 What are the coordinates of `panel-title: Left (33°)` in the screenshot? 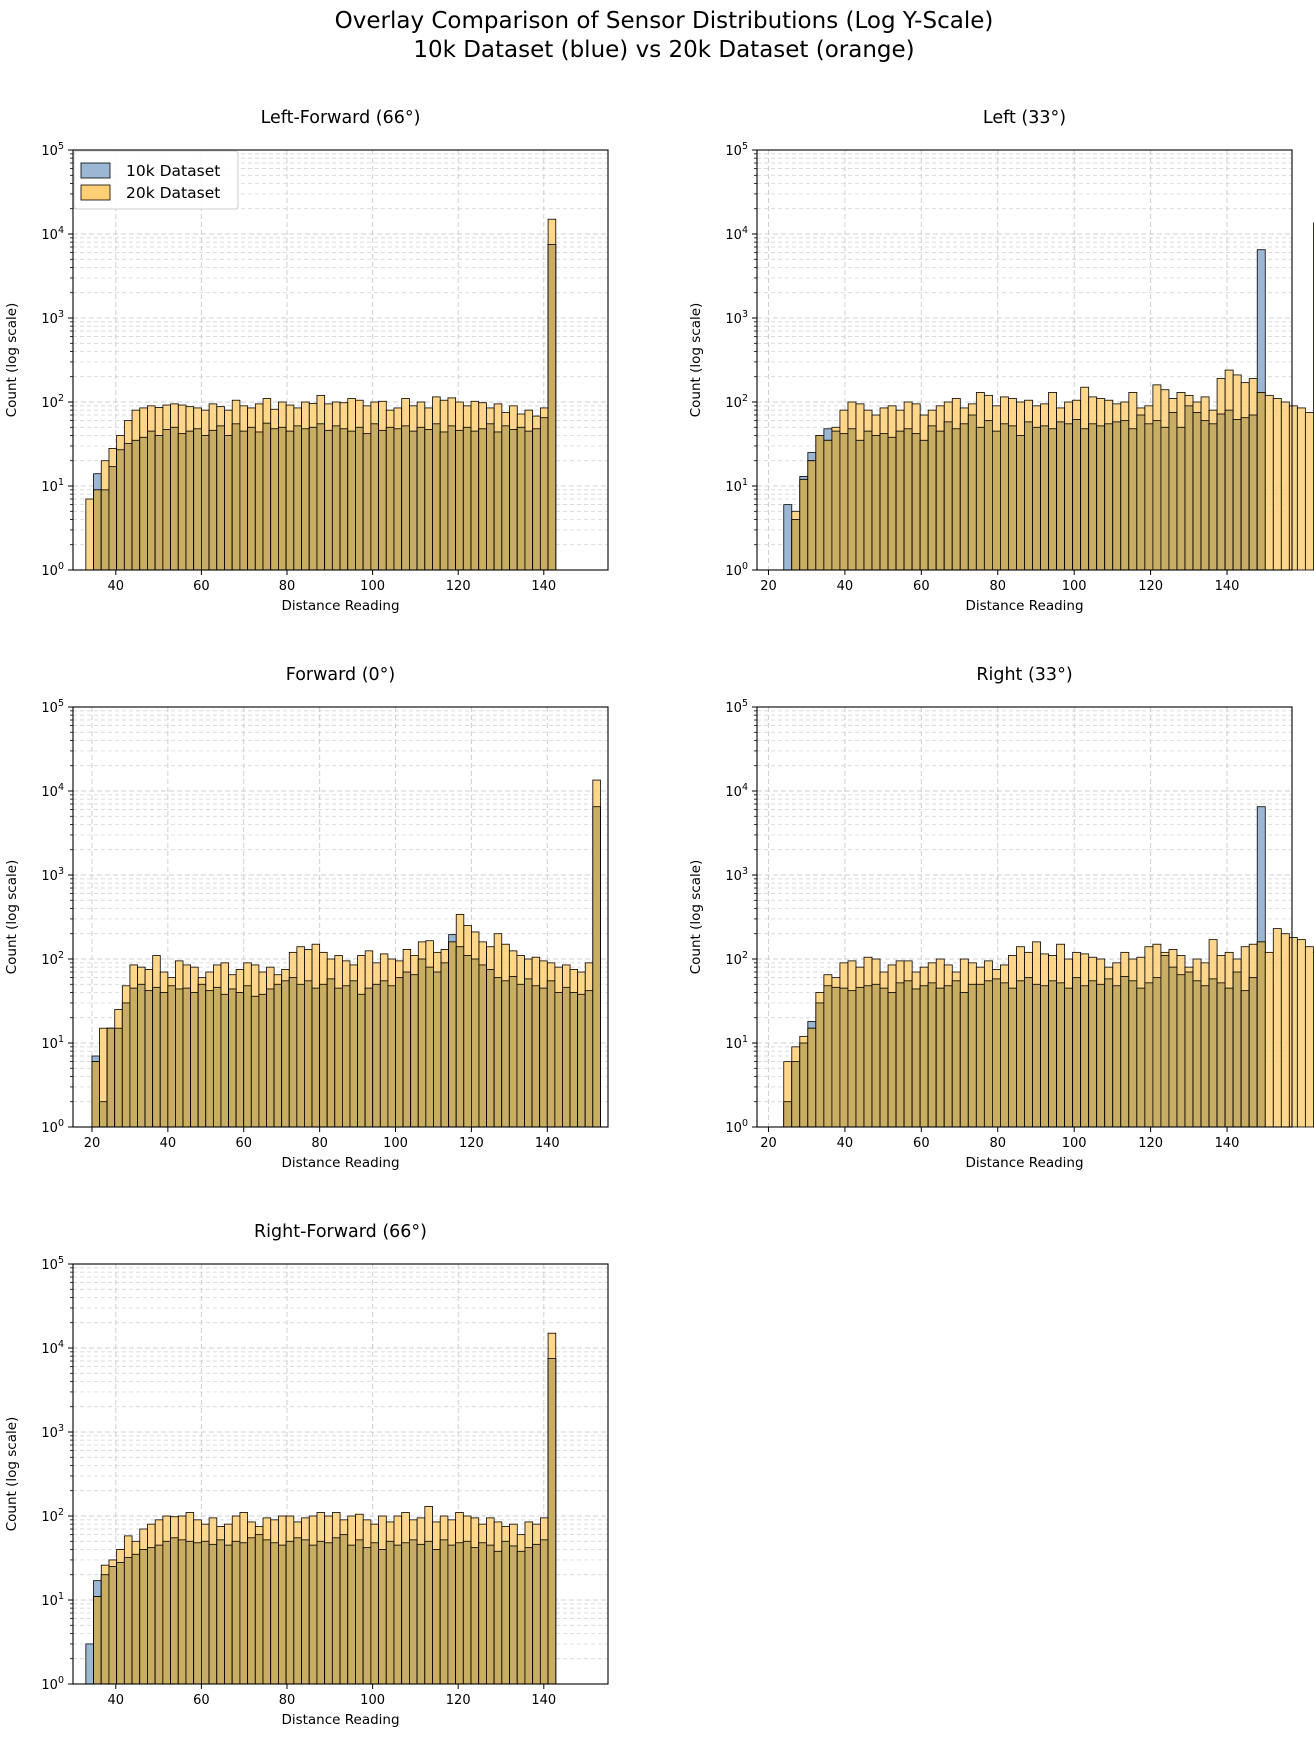 It's located at (1024, 118).